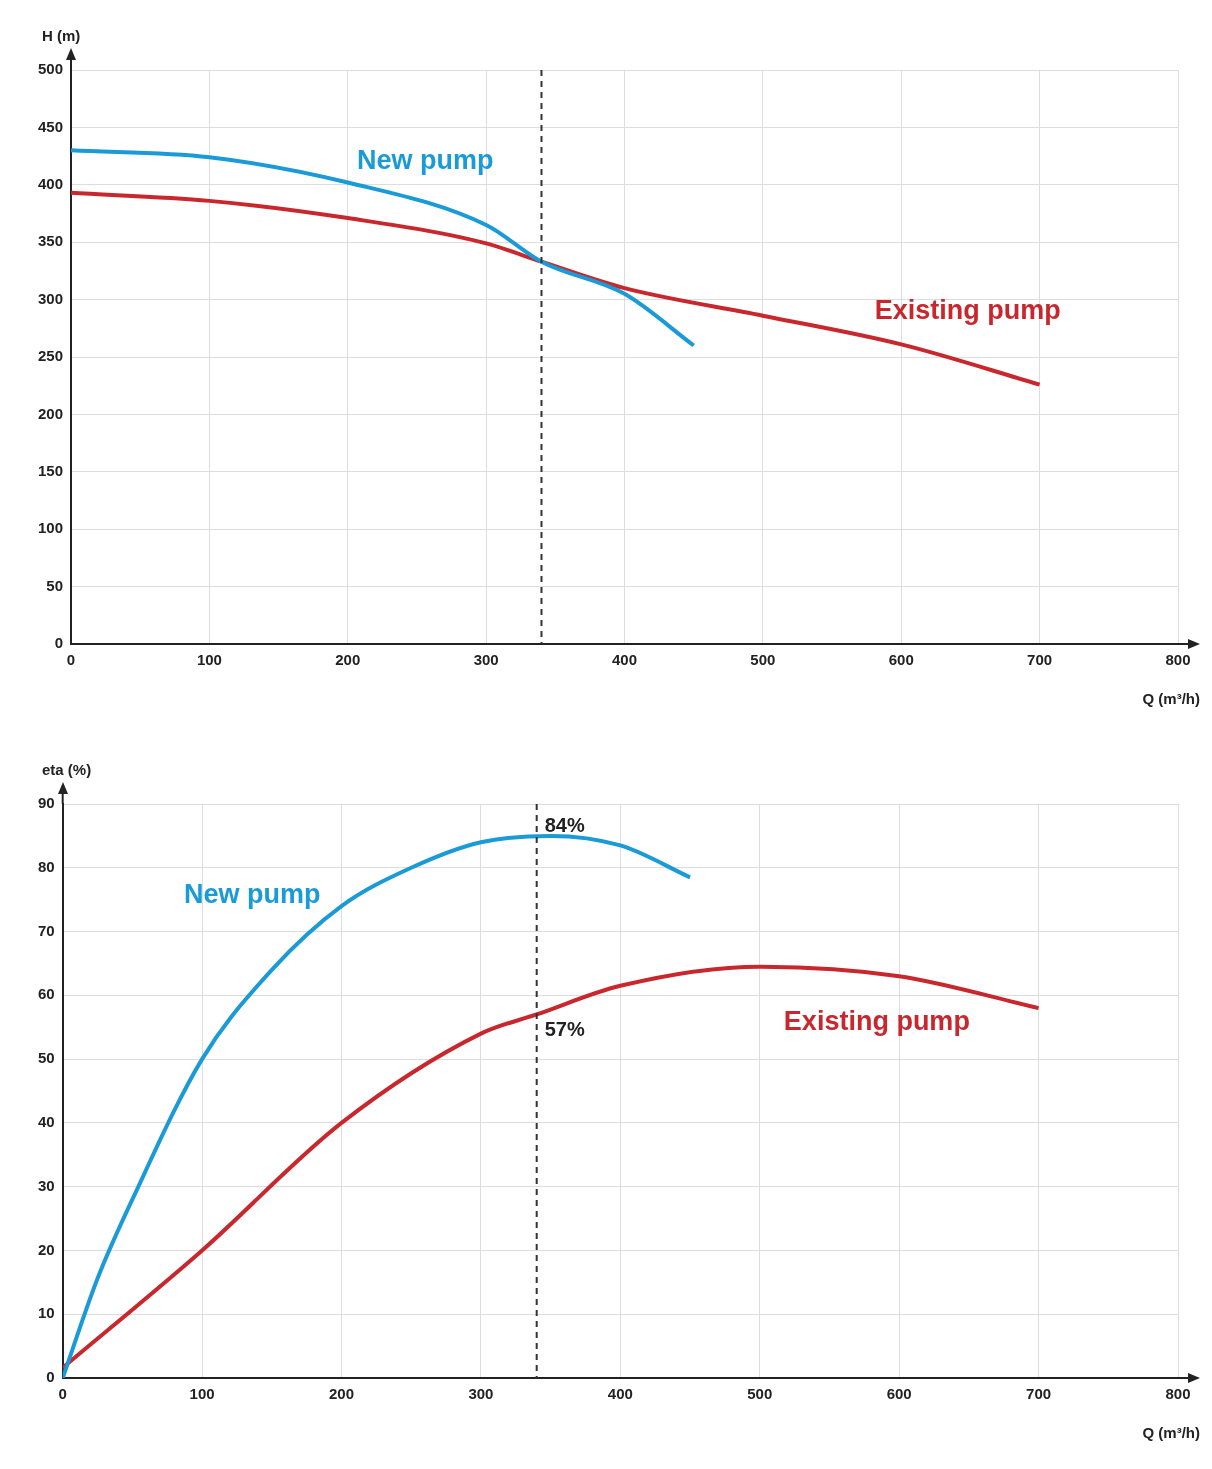 The height and width of the screenshot is (1469, 1212). Describe the element at coordinates (51, 241) in the screenshot. I see `y-tick-label: 350` at that location.